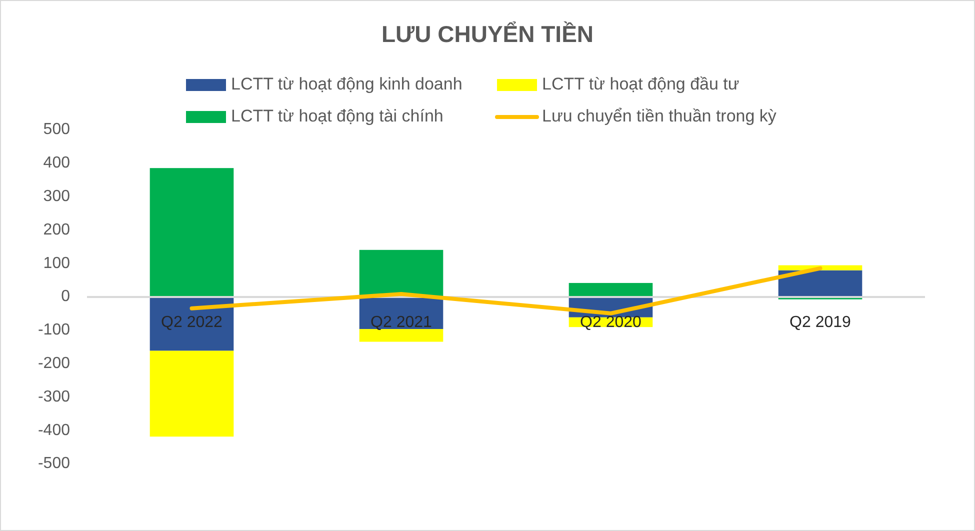 The image size is (975, 531). What do you see at coordinates (641, 84) in the screenshot?
I see `legend-label: LCTT từ hoạt động đầu tư` at bounding box center [641, 84].